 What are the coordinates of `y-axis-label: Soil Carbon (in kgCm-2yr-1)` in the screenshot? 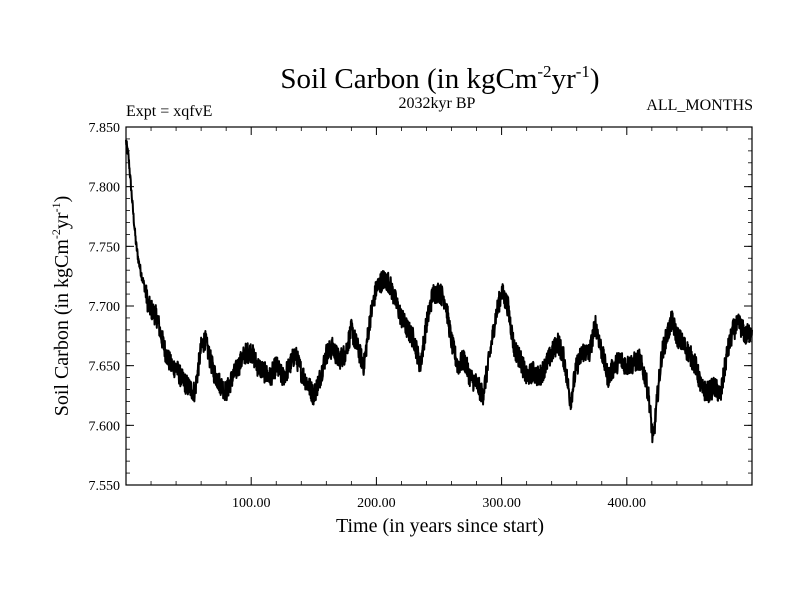 It's located at (61, 306).